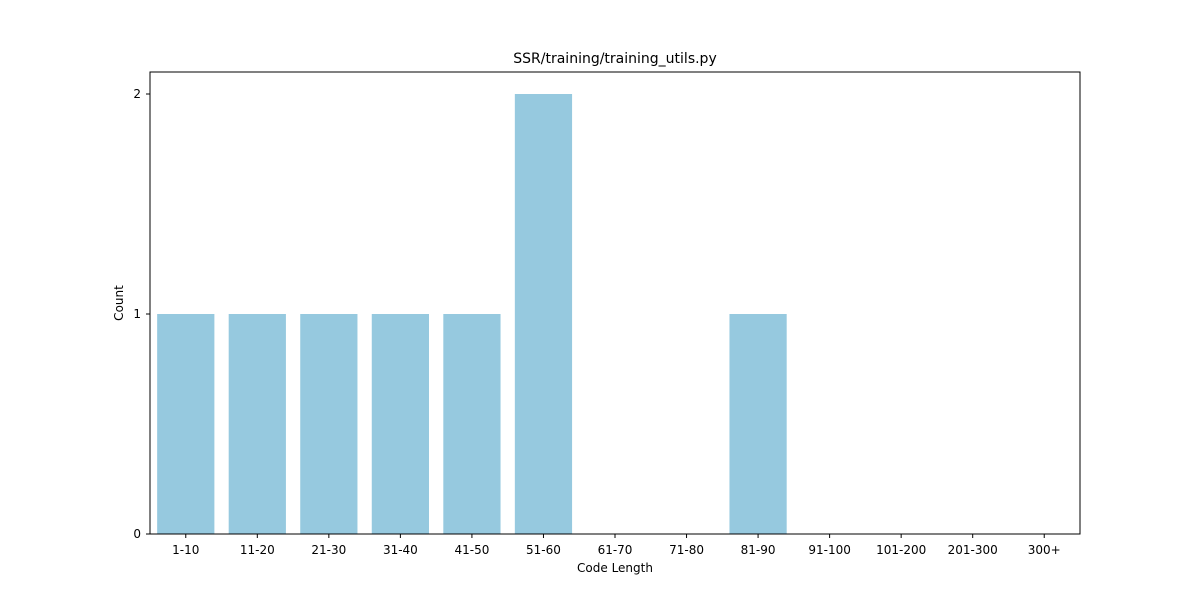 Image resolution: width=1200 pixels, height=600 pixels. What do you see at coordinates (185, 550) in the screenshot?
I see `x-tick-label: 1-10` at bounding box center [185, 550].